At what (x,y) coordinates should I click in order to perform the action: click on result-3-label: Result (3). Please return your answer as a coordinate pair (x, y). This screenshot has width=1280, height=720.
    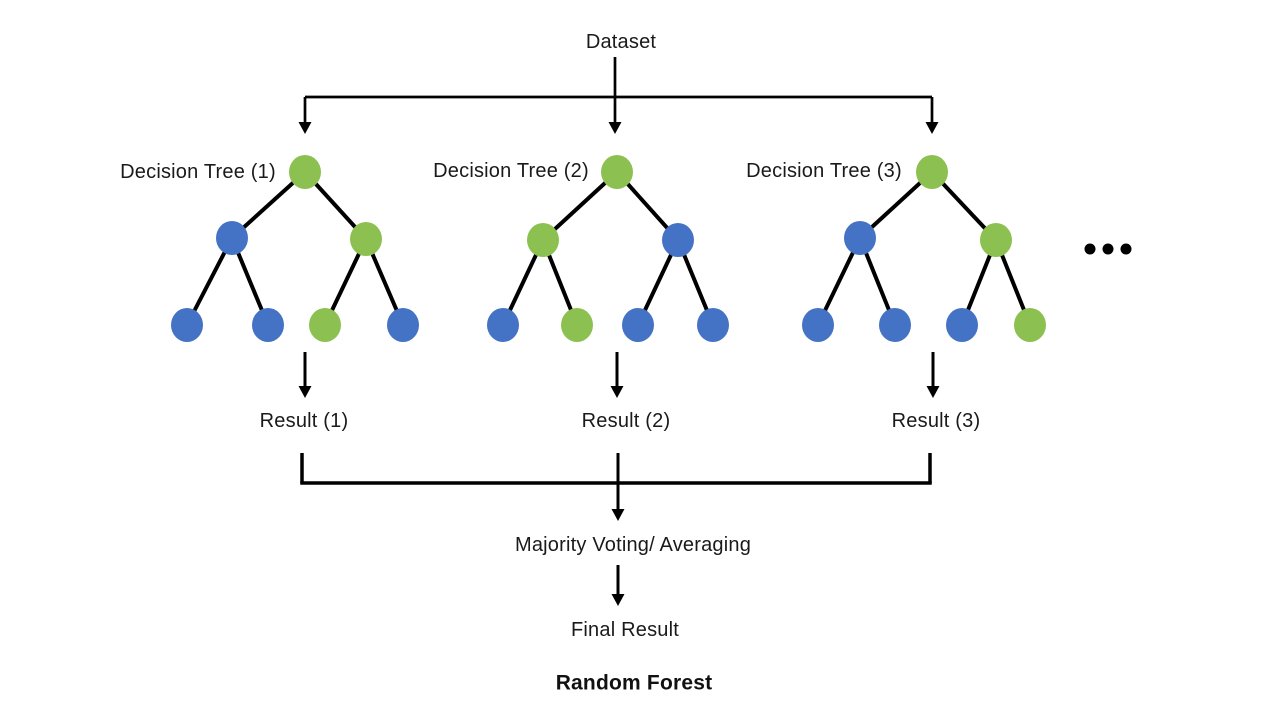
    Looking at the image, I should click on (936, 421).